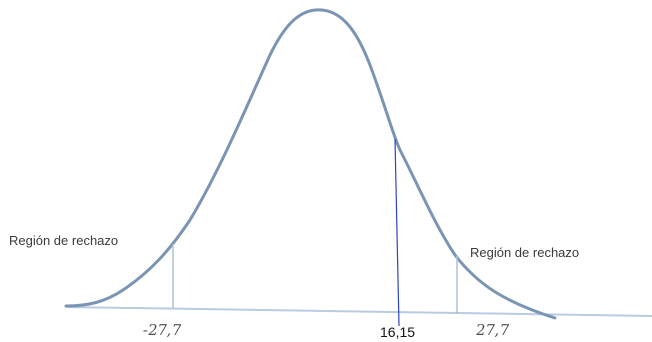  Describe the element at coordinates (358, 311) in the screenshot. I see `axis-baseline` at that location.